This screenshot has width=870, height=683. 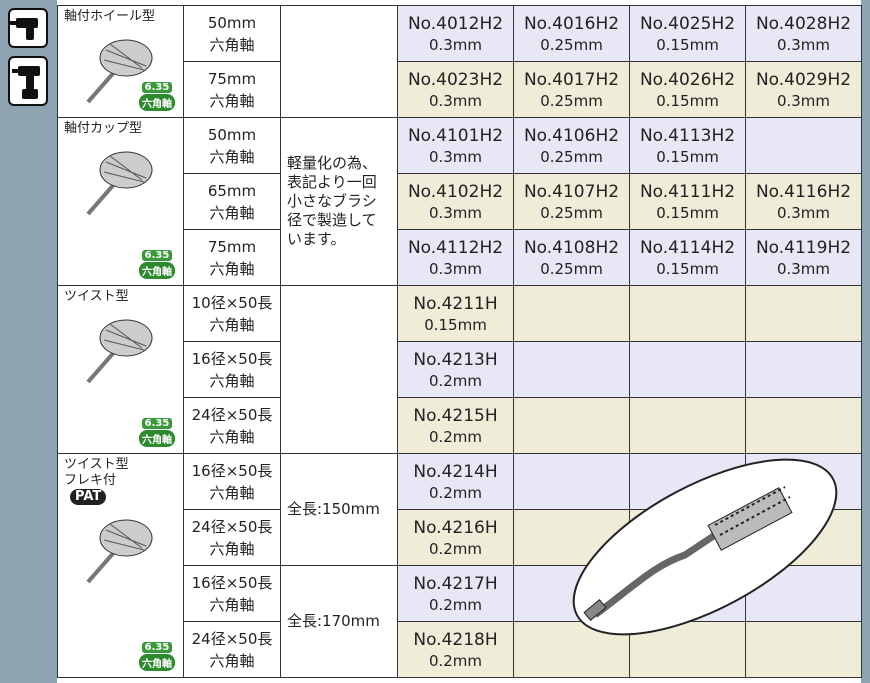 I want to click on product-cell: No.4119H2 0.3mm, so click(x=803, y=257).